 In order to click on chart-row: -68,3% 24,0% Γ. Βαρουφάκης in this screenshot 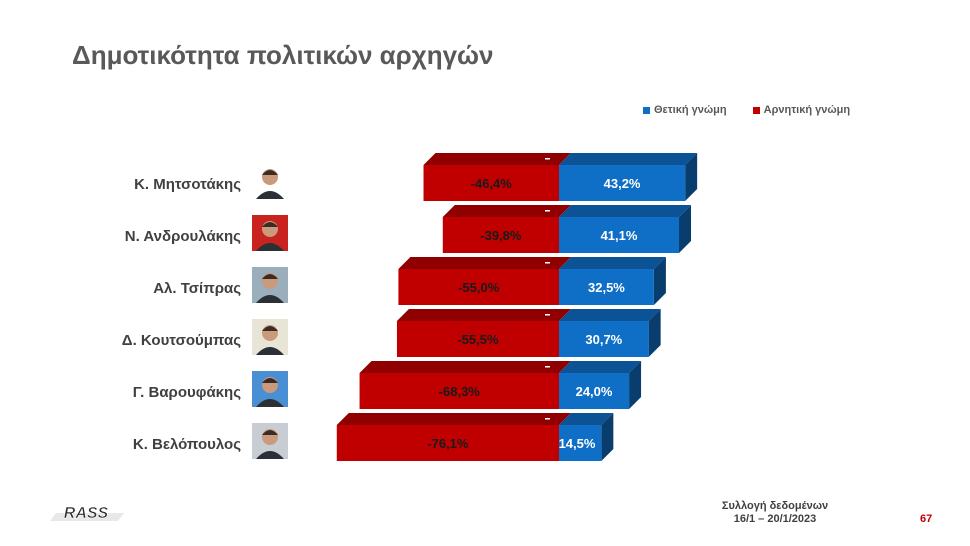, I will do `click(387, 385)`.